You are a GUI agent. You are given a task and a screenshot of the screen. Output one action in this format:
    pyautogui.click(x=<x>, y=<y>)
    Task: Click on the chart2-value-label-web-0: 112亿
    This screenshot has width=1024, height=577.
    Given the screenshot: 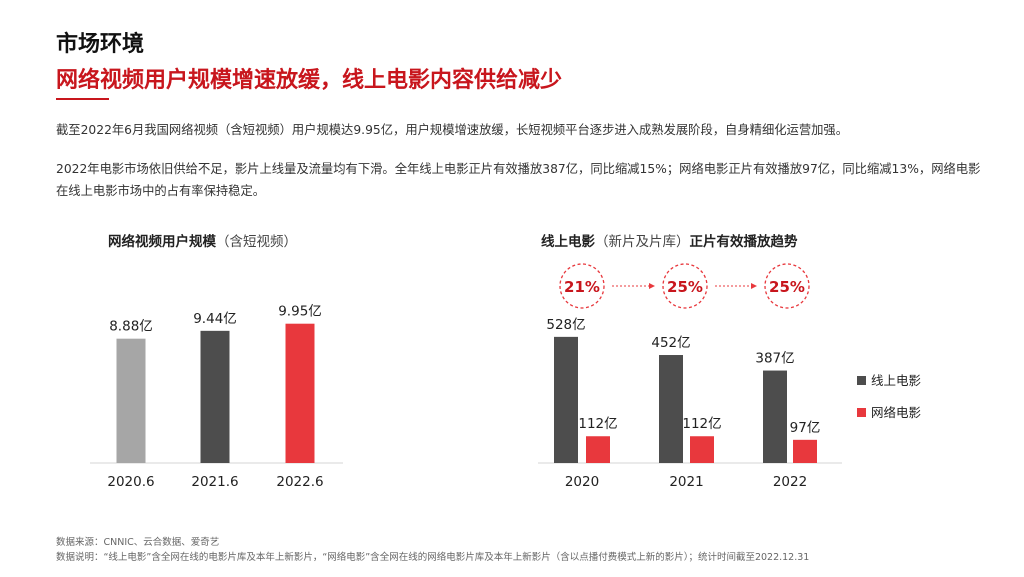 What is the action you would take?
    pyautogui.click(x=597, y=424)
    